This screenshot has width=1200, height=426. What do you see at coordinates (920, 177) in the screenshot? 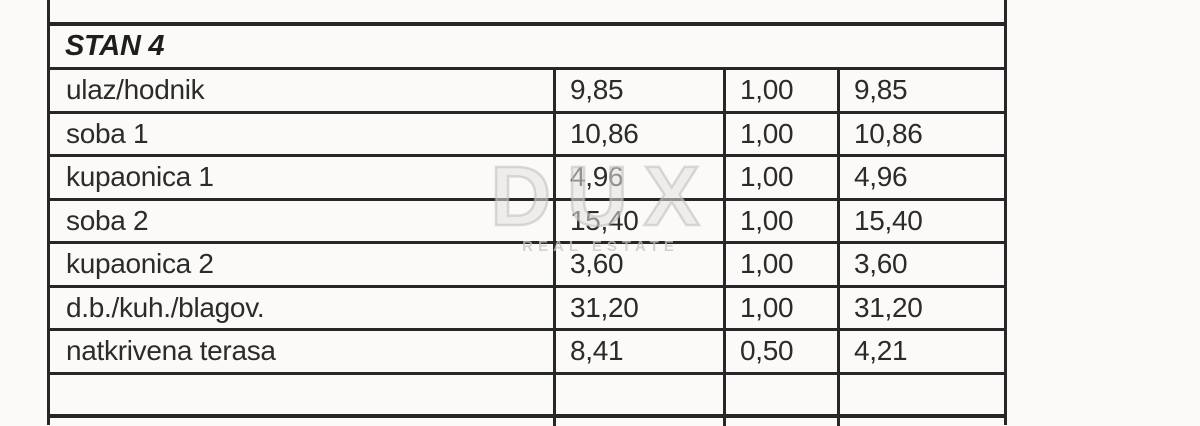
I see `reduced-area-cell: 4,96` at bounding box center [920, 177].